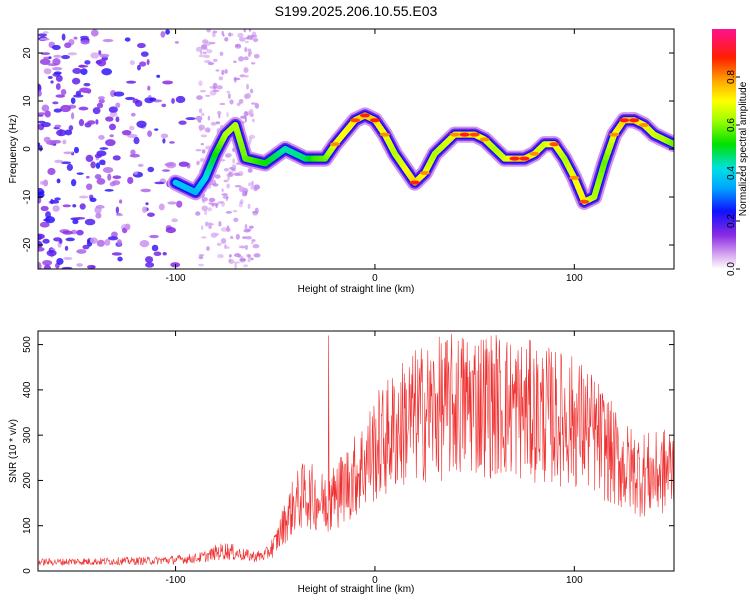 This screenshot has height=600, width=750. Describe the element at coordinates (13, 451) in the screenshot. I see `snr-y-axis-label: SNR (10 * v/v)` at that location.